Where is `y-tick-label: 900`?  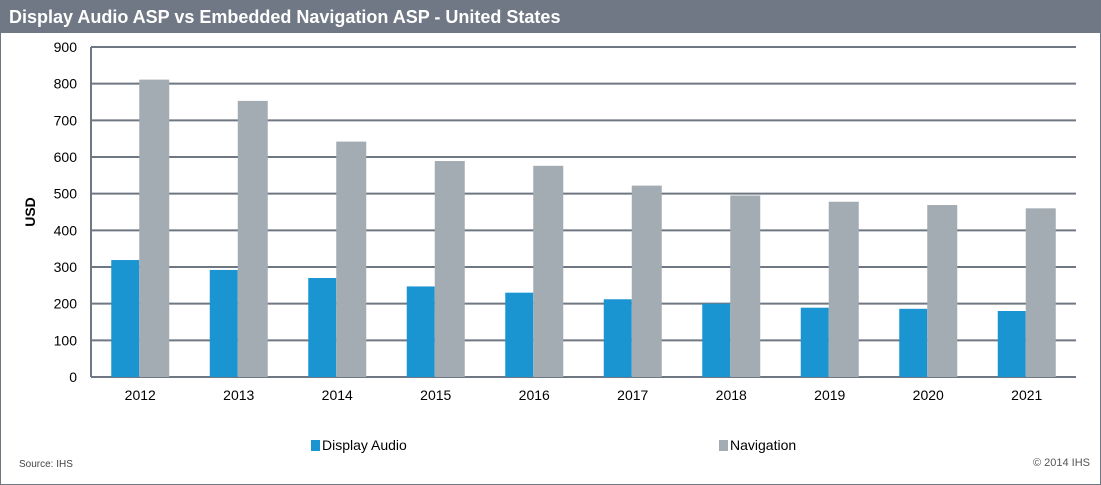 y-tick-label: 900 is located at coordinates (66, 47).